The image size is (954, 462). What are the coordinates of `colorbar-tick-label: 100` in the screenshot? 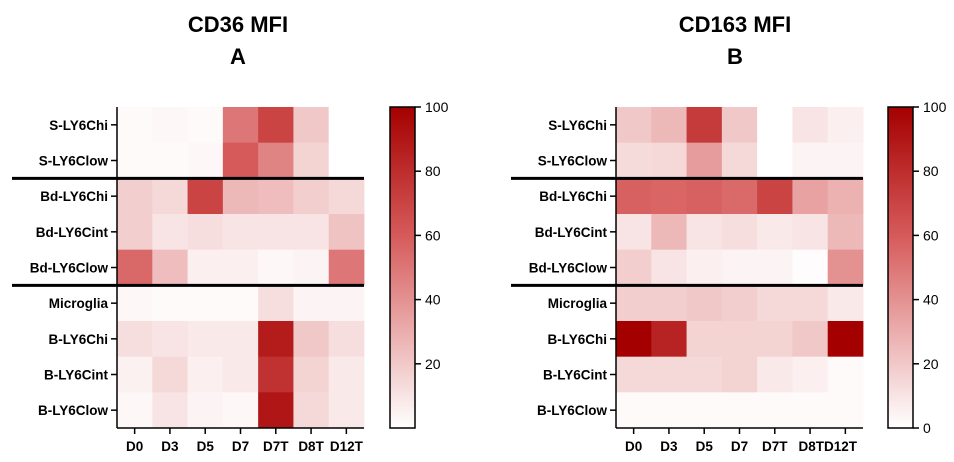 It's located at (437, 107).